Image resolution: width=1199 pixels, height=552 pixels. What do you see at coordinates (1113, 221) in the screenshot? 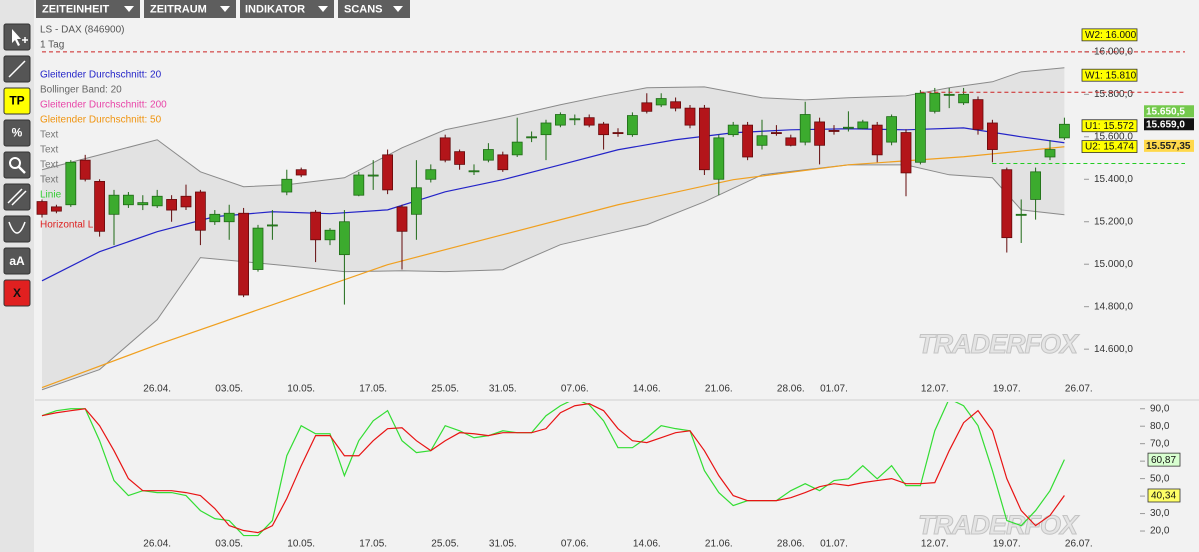
I see `y-tick-label: 15.200,0` at bounding box center [1113, 221].